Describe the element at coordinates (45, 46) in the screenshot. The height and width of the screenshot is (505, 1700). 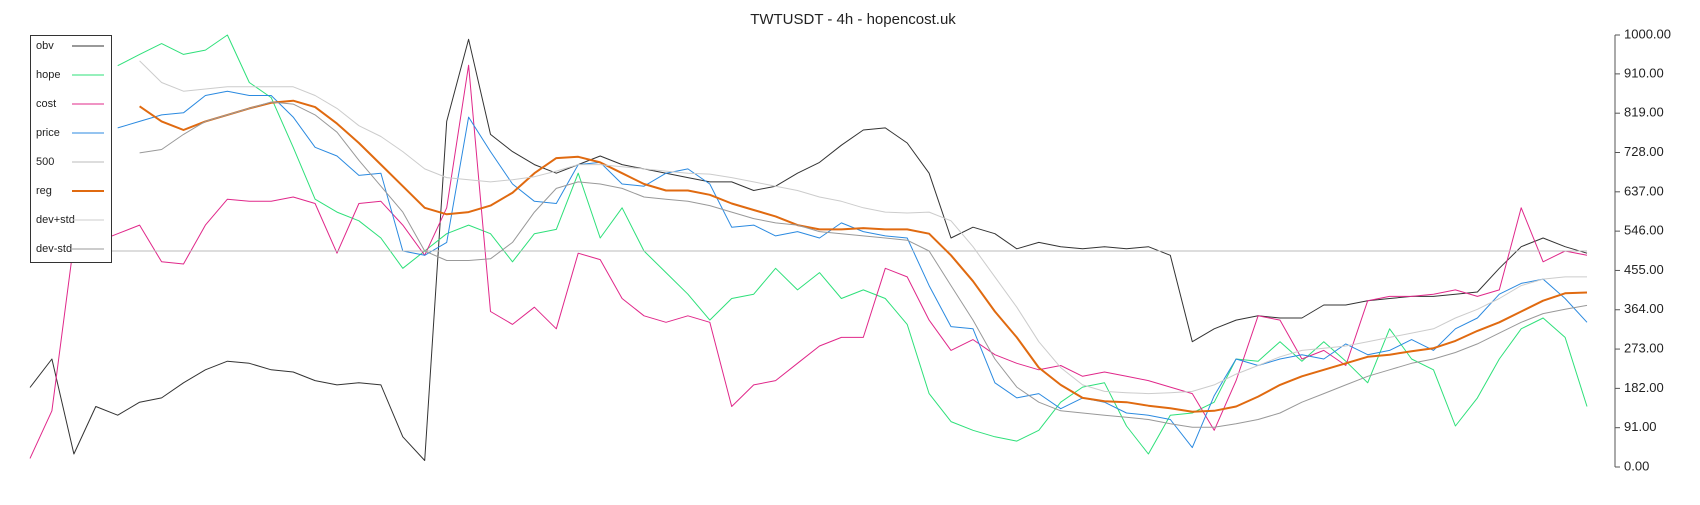
I see `legend-label: obv` at that location.